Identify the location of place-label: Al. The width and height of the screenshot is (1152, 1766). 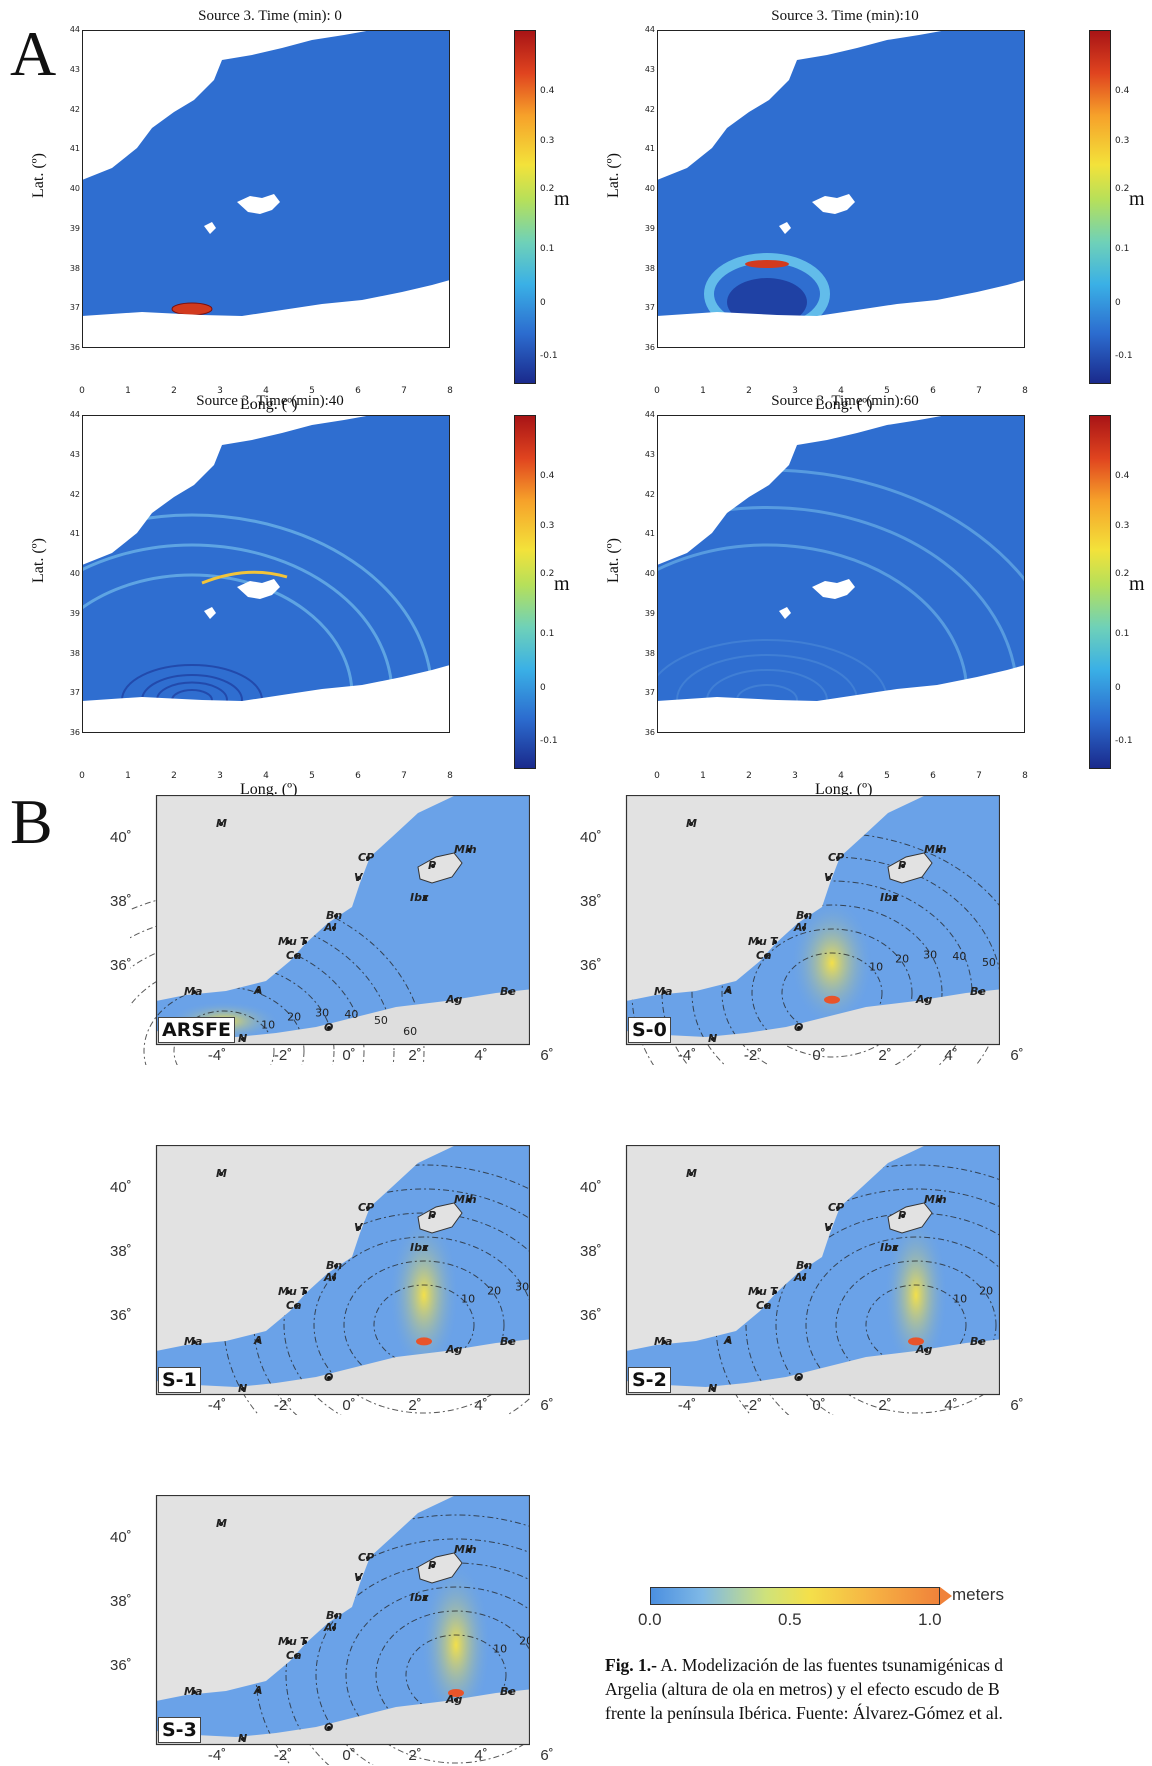
(800, 927).